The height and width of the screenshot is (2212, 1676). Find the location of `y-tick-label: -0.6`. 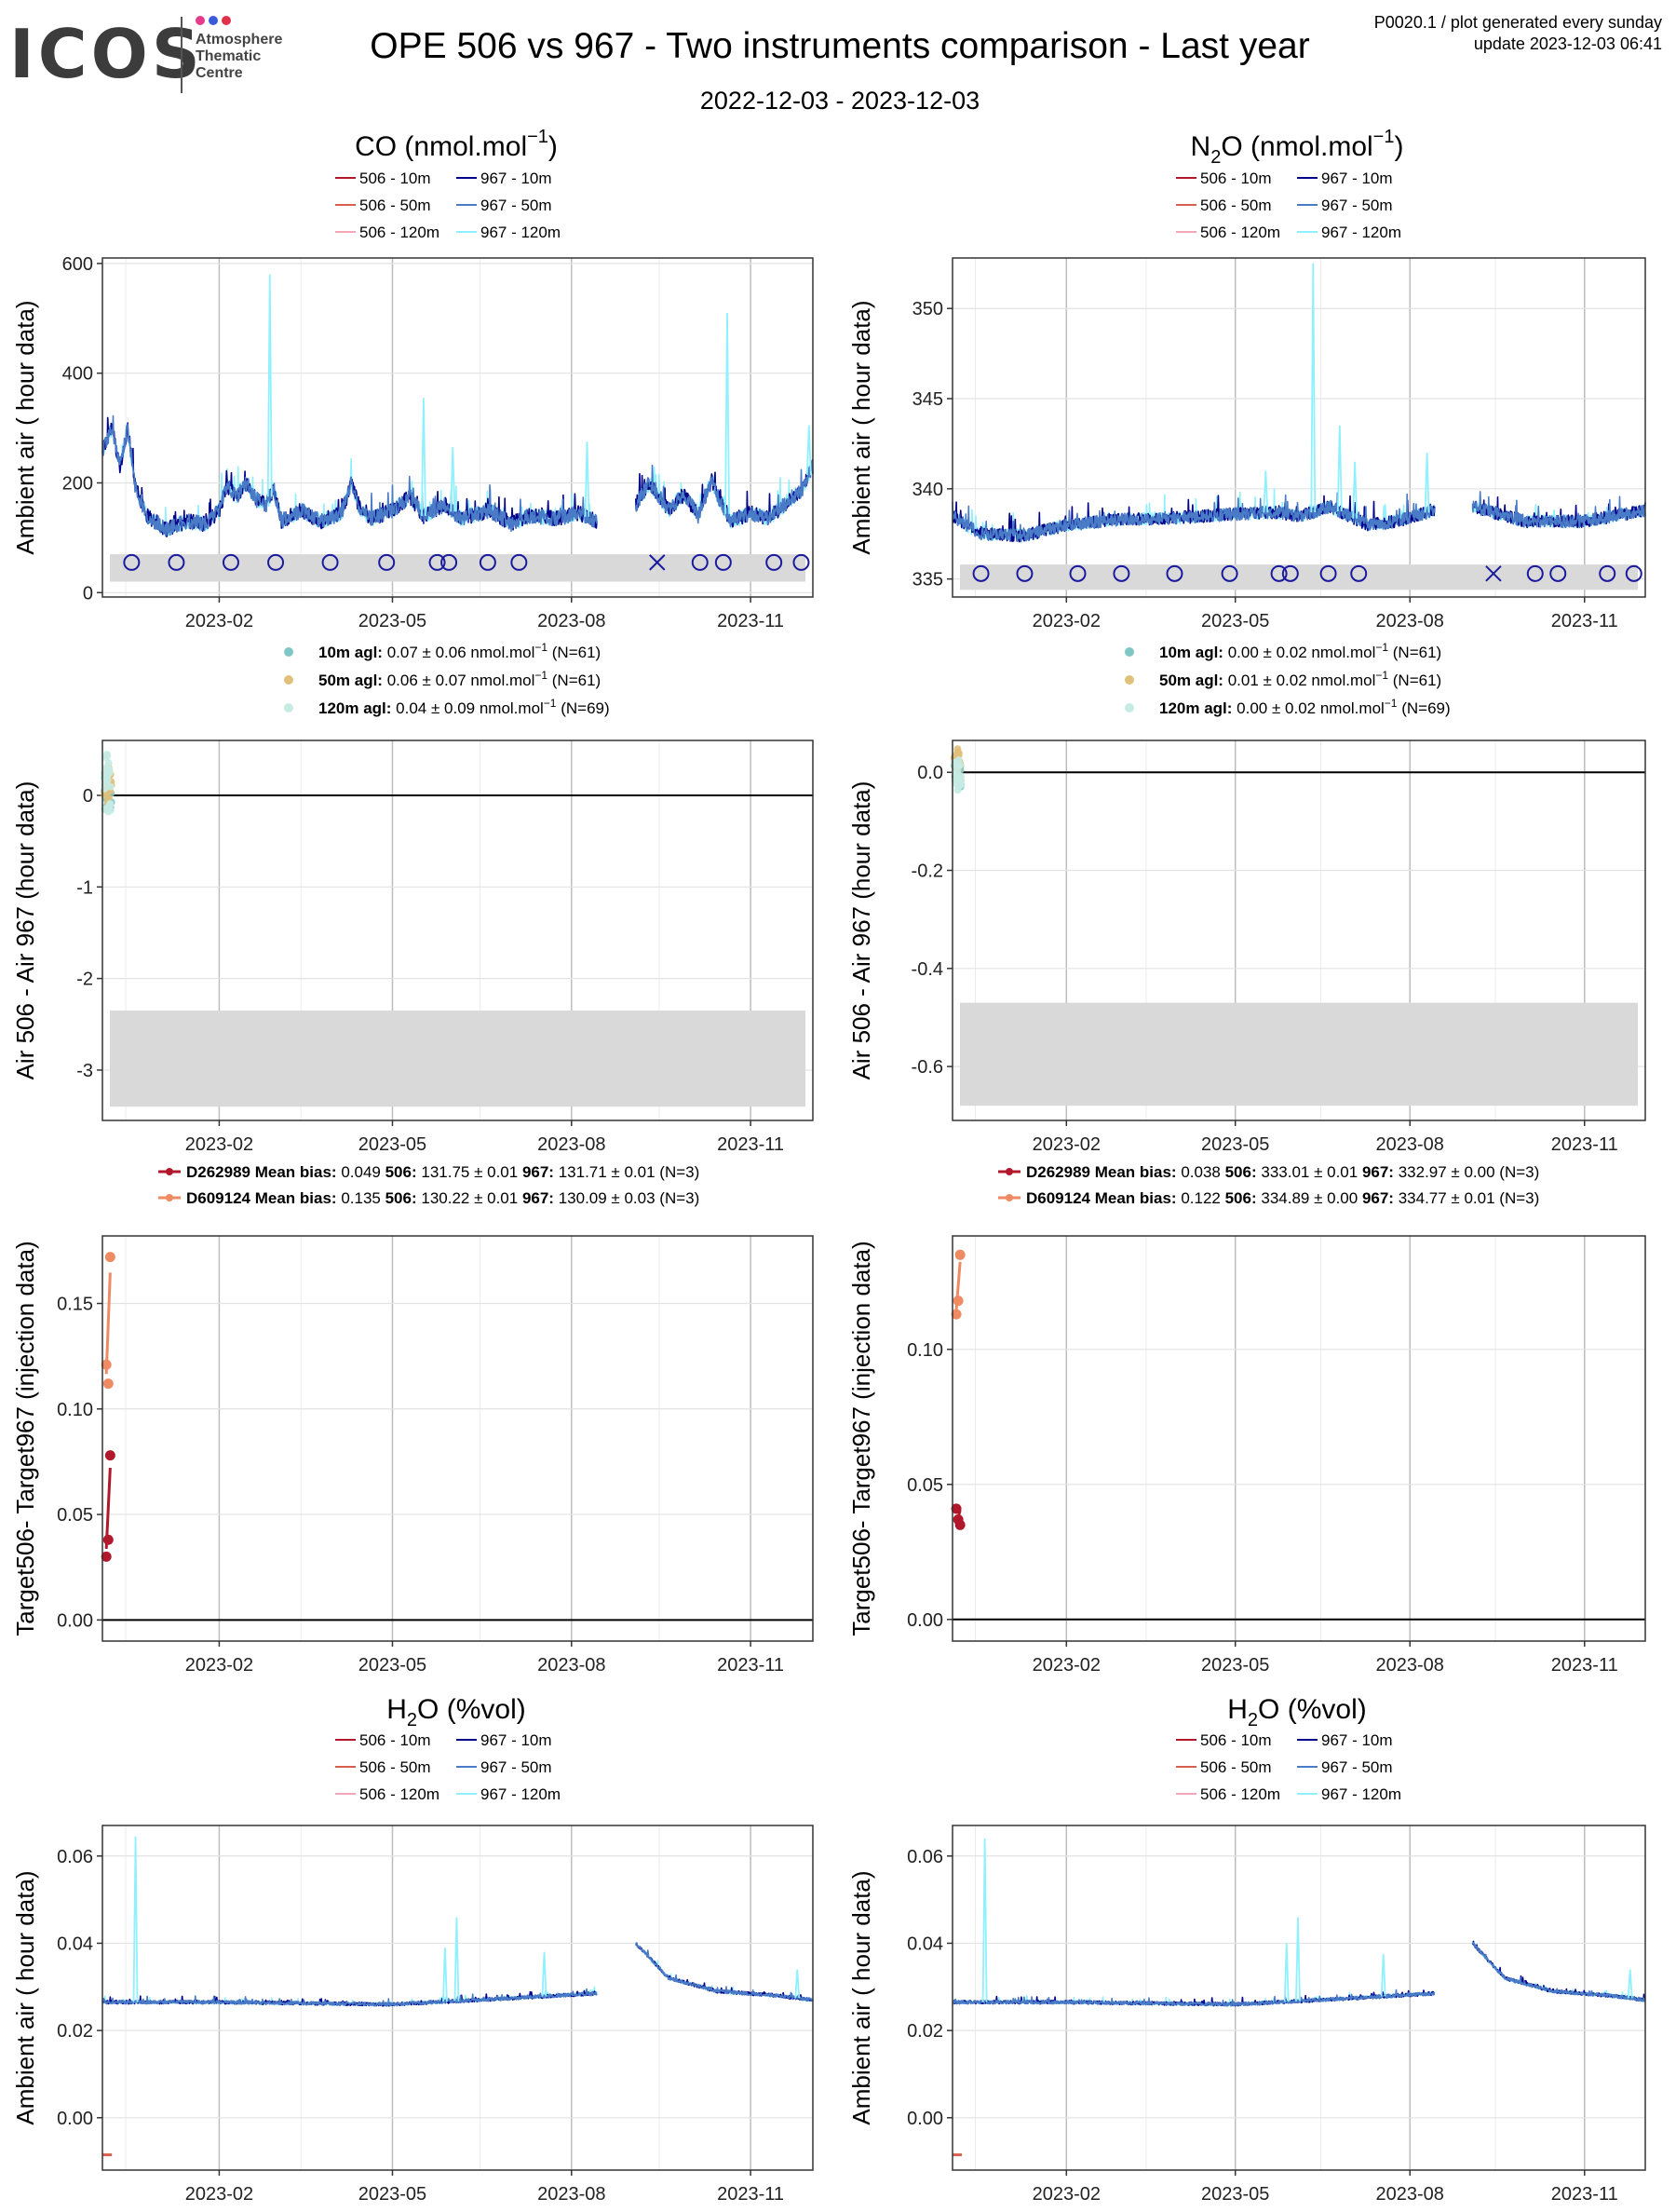

y-tick-label: -0.6 is located at coordinates (928, 1068).